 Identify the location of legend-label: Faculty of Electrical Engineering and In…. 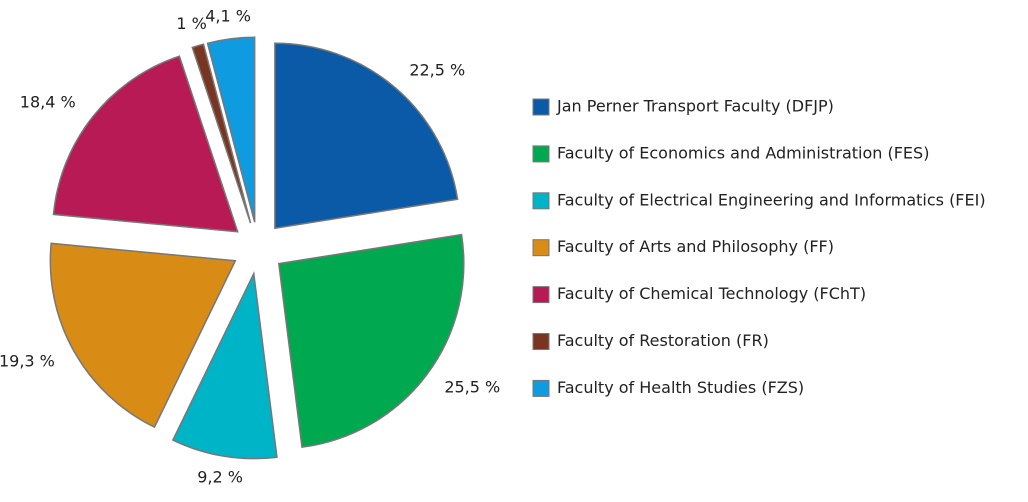
(771, 199).